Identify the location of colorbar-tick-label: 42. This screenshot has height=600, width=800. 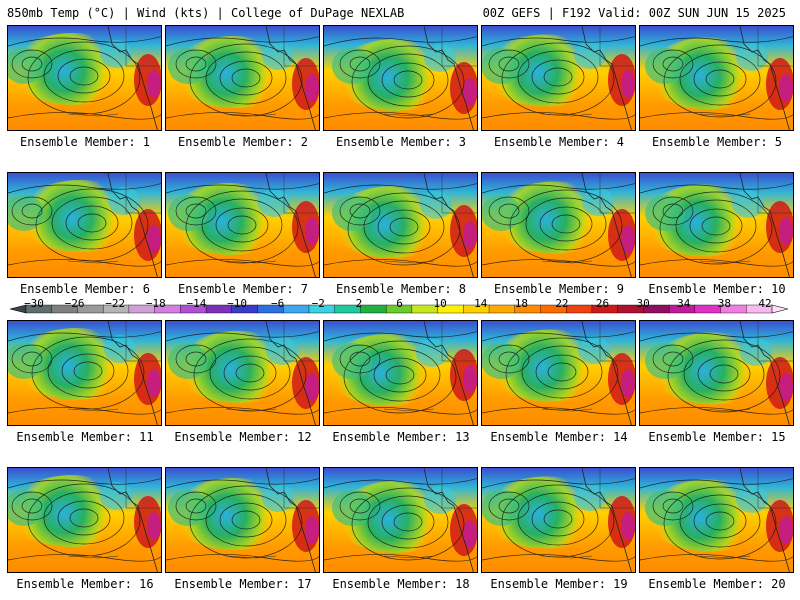
(765, 303).